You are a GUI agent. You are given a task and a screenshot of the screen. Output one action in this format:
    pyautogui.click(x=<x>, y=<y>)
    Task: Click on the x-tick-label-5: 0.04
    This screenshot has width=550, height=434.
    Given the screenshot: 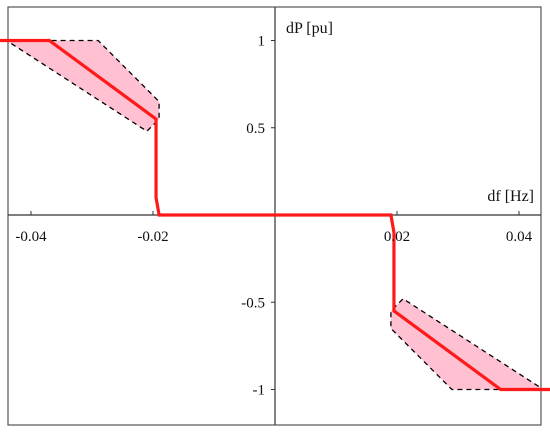 What is the action you would take?
    pyautogui.click(x=519, y=237)
    